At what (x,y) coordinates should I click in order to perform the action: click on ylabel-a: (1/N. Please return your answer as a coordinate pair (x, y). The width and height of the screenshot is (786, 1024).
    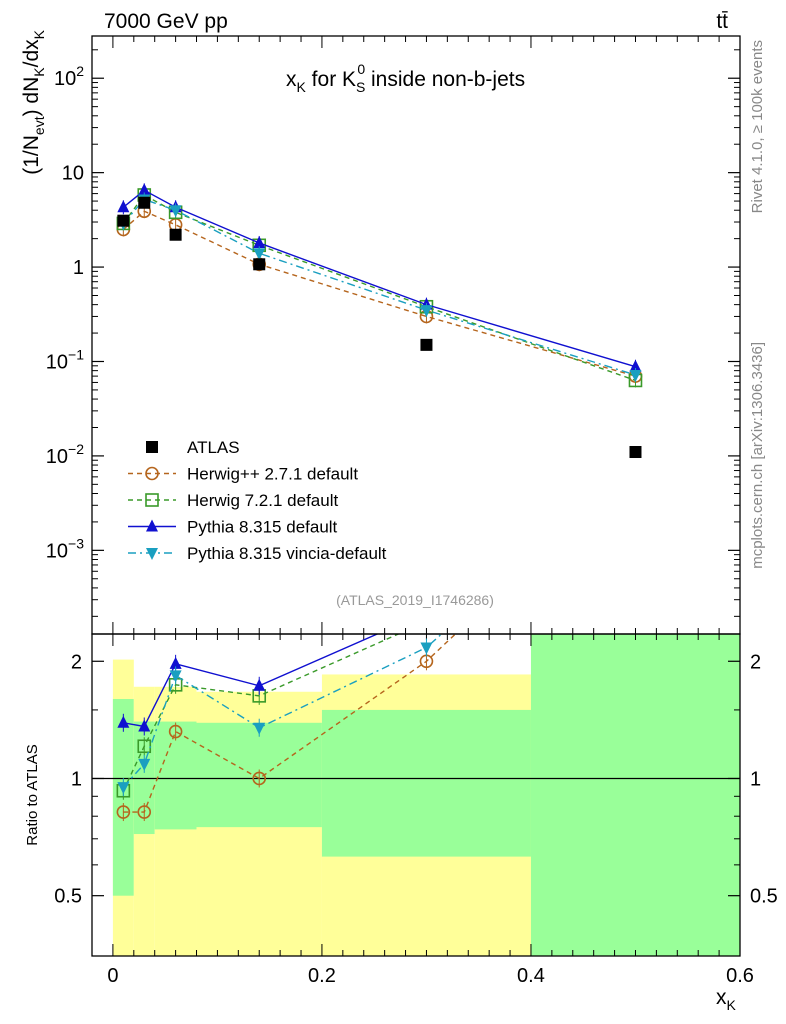
    Looking at the image, I should click on (31, 155).